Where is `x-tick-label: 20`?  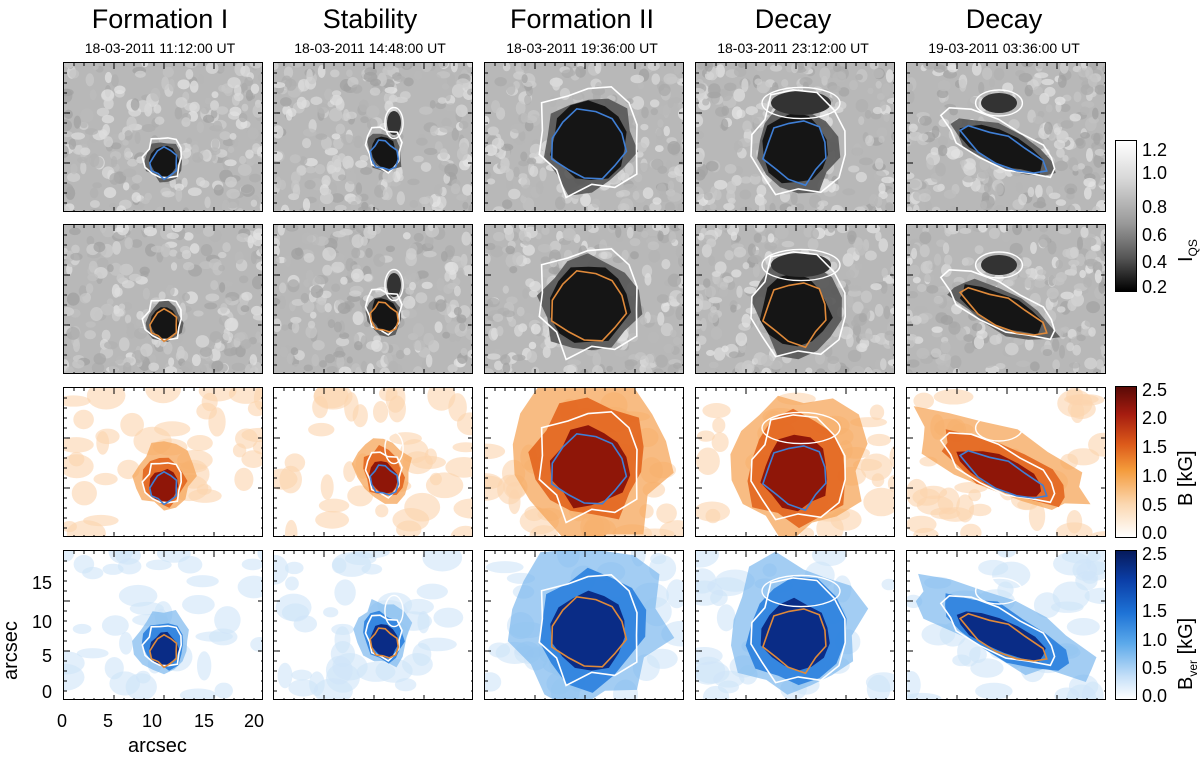
x-tick-label: 20 is located at coordinates (254, 721).